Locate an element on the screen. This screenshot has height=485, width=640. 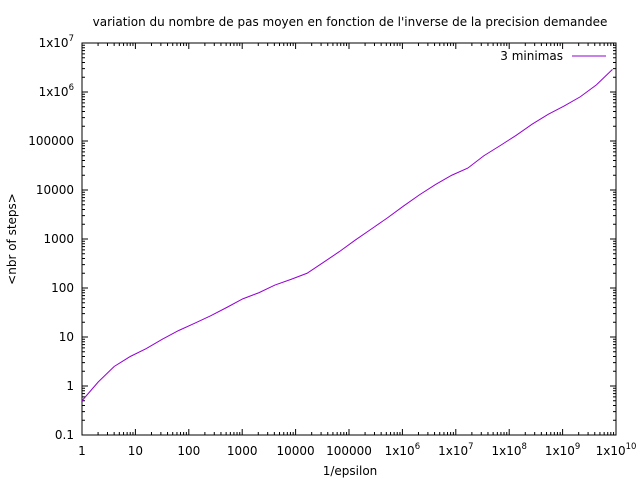
y-tick-label-base: 1000 is located at coordinates (58, 239).